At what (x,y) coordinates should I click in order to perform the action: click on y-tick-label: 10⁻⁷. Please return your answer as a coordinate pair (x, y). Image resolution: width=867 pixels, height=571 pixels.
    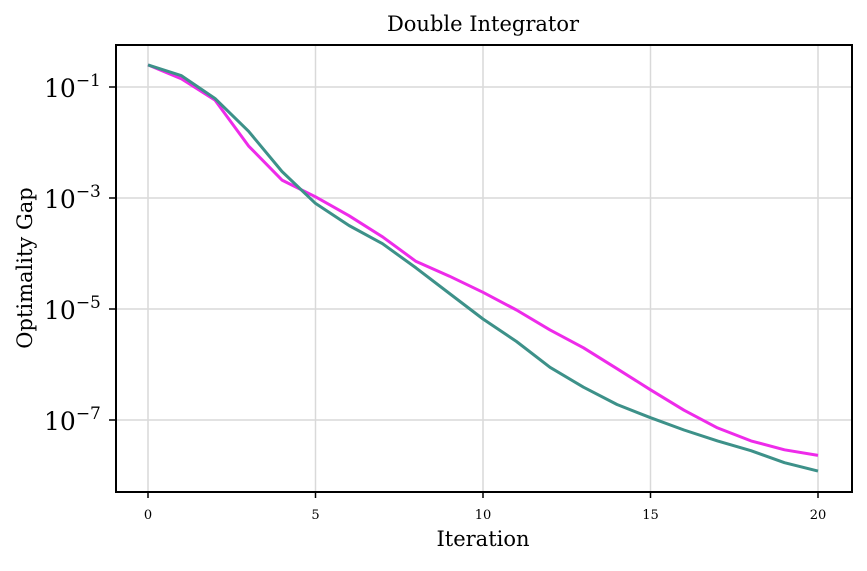
    Looking at the image, I should click on (72, 420).